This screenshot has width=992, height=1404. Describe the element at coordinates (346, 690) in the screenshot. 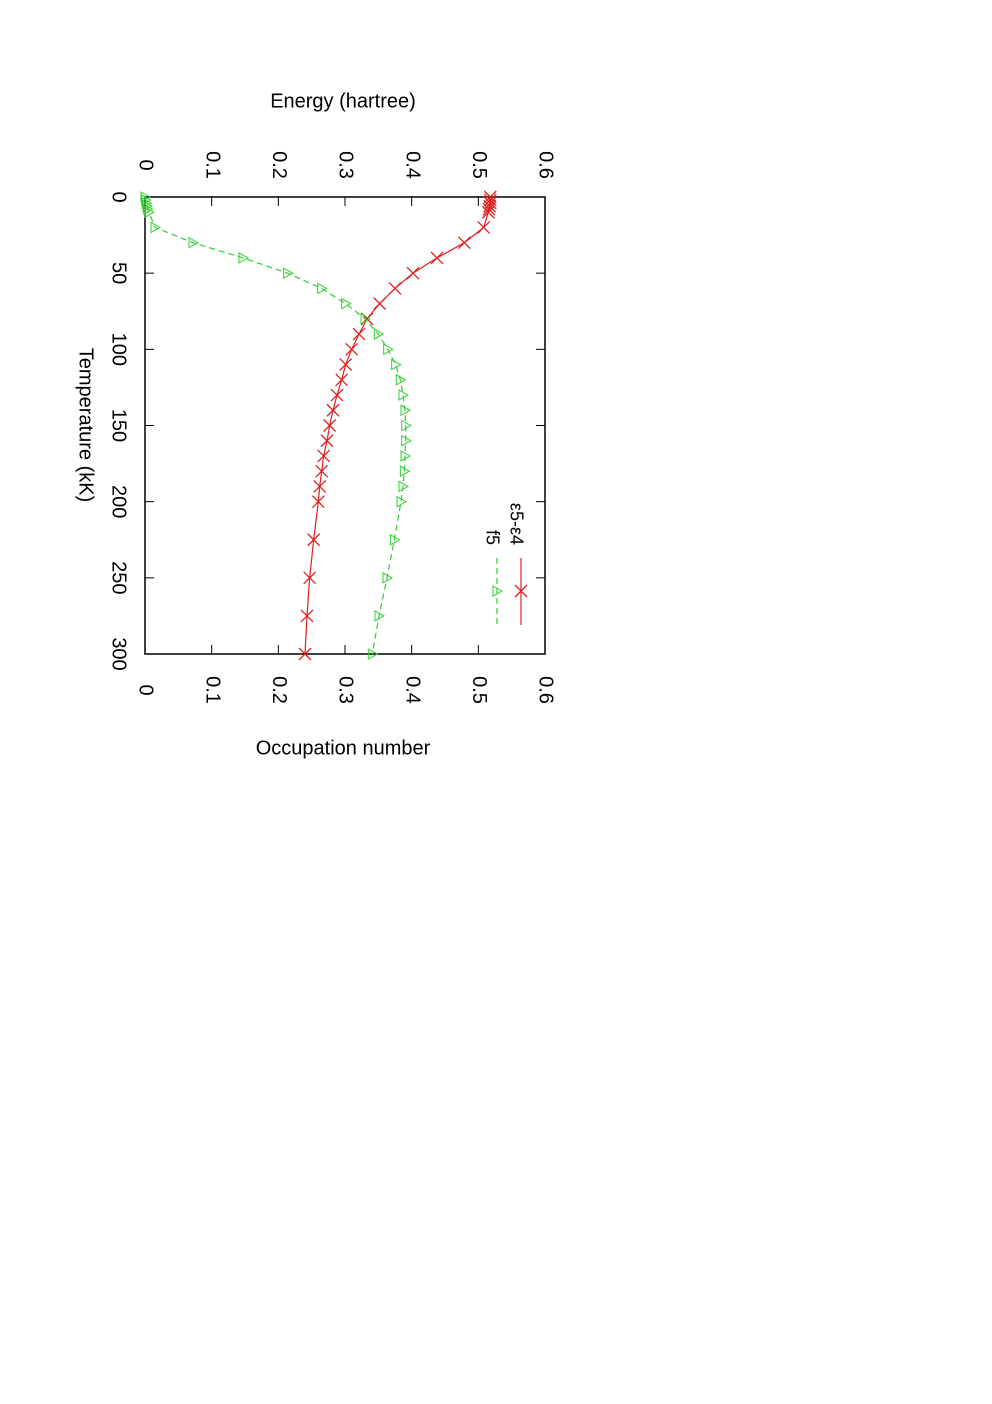

I see `y2-tick-label: 0.3` at that location.